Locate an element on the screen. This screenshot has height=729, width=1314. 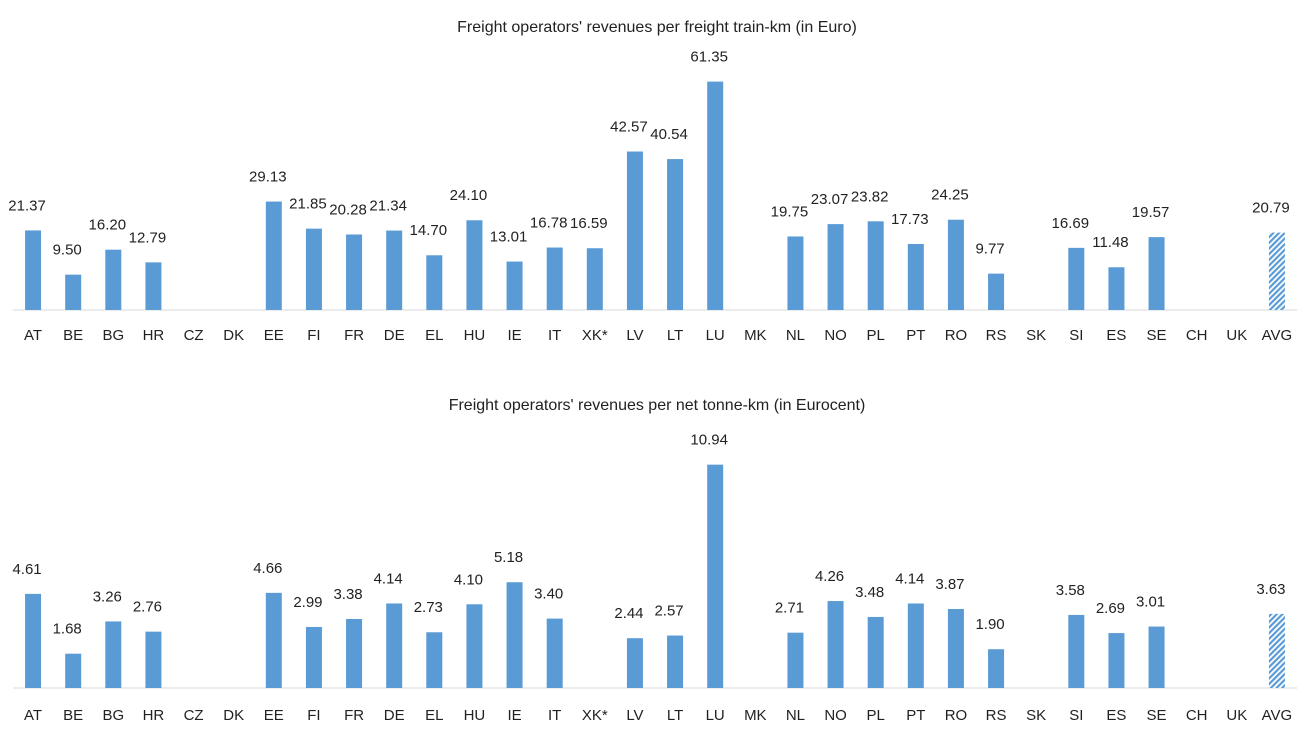
x-tick-label: AT is located at coordinates (33, 715).